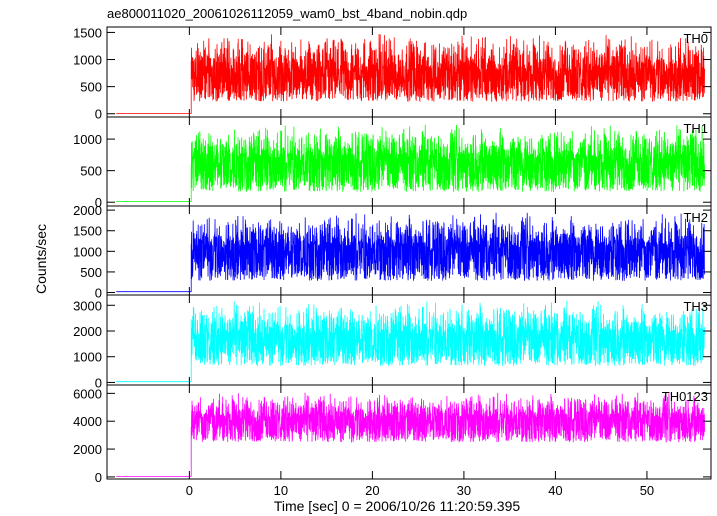 The image size is (717, 516). Describe the element at coordinates (695, 217) in the screenshot. I see `panel-label: TH2` at that location.